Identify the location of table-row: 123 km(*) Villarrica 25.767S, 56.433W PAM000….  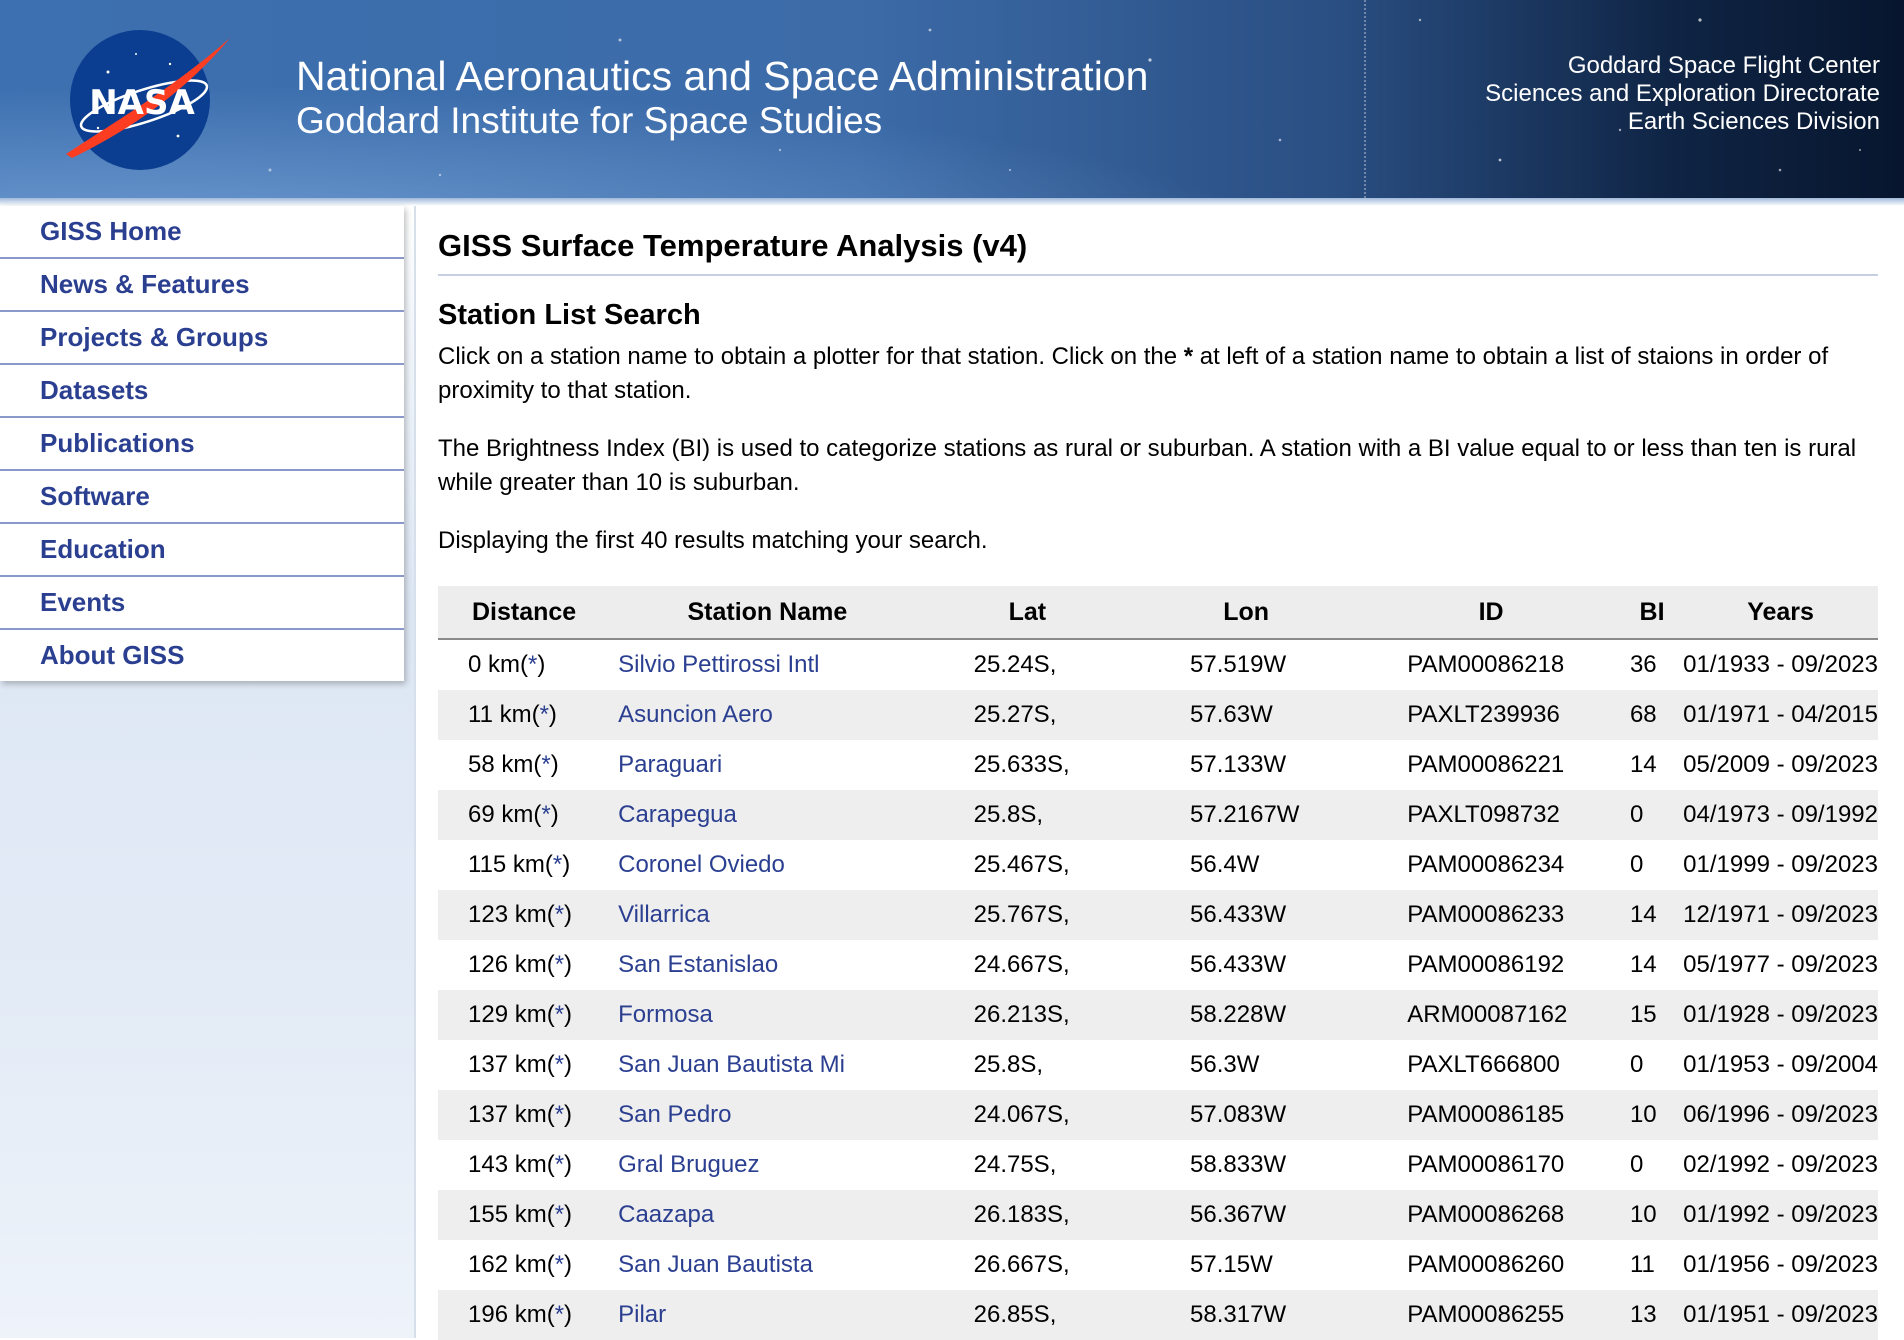
(1158, 915).